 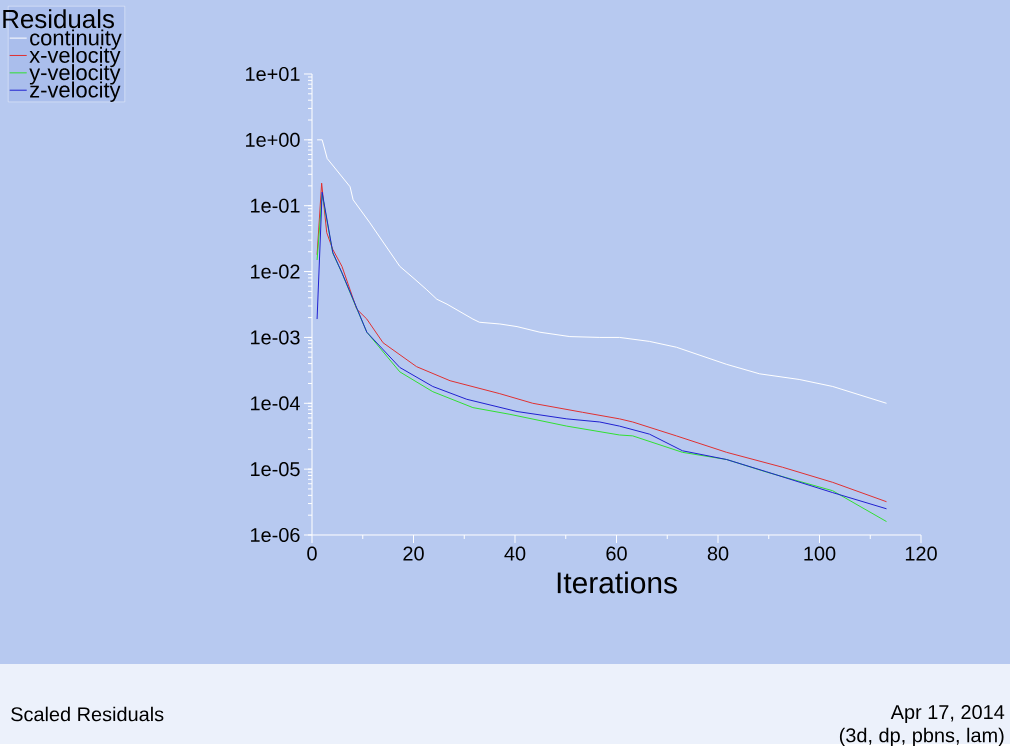 What do you see at coordinates (921, 736) in the screenshot?
I see `text: (3d, dp, pbns, lam)` at bounding box center [921, 736].